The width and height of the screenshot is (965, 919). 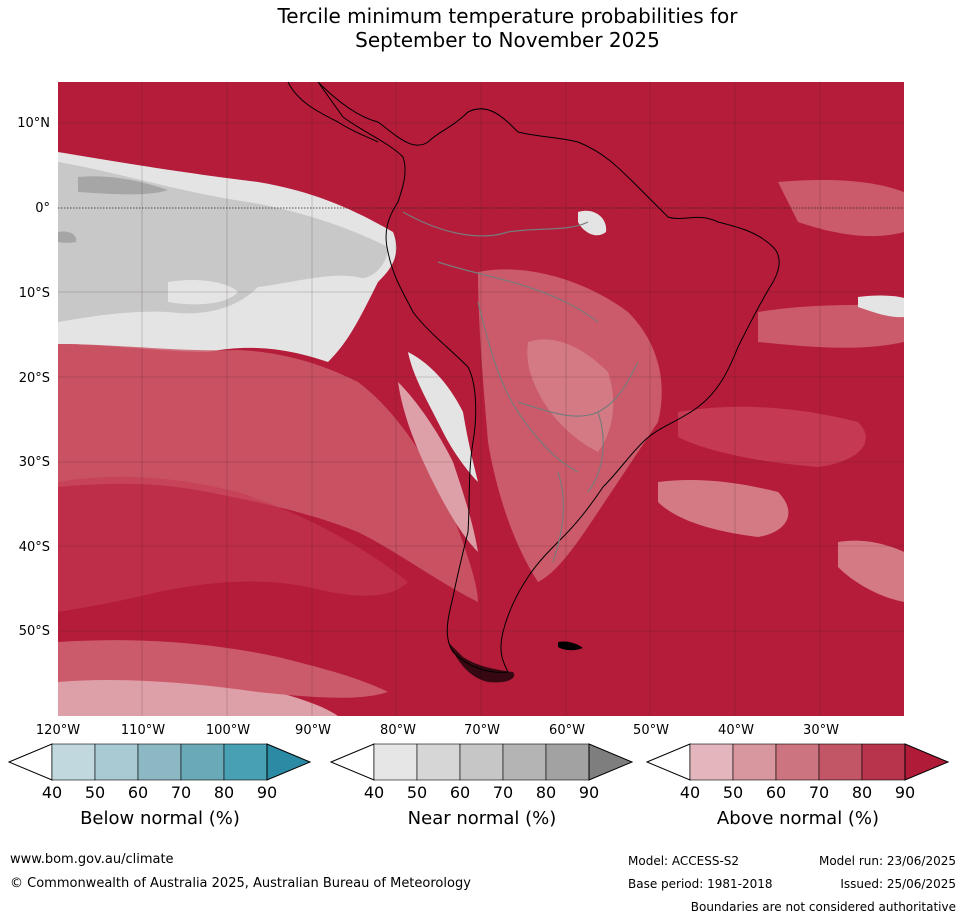 I want to click on lat-label-50s: 50°S, so click(x=34, y=631).